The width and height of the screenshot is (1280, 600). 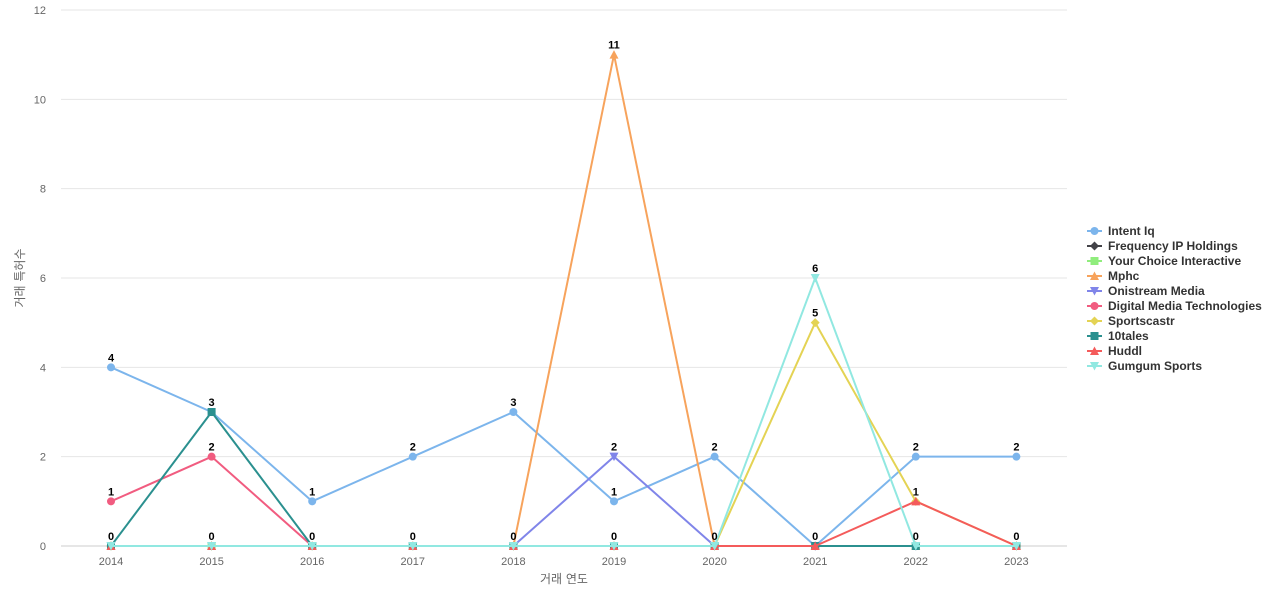 I want to click on legend-item: Gumgum Sports, so click(x=1144, y=366).